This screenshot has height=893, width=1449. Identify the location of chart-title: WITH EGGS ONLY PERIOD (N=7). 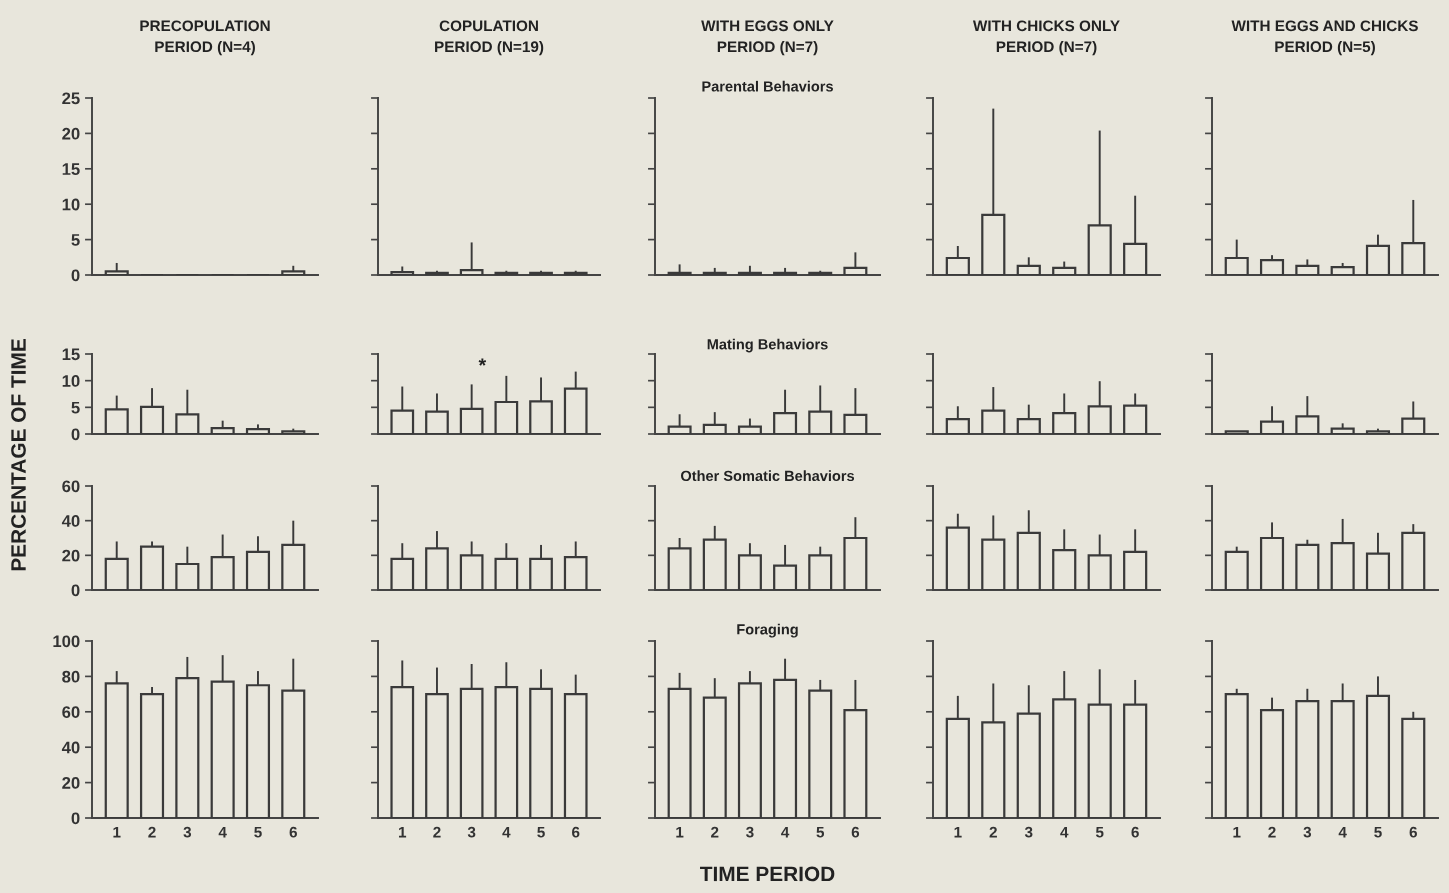
(767, 38).